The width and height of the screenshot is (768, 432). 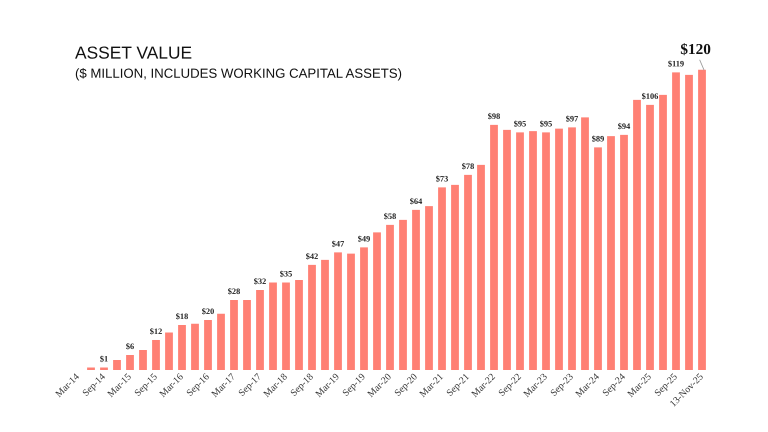 What do you see at coordinates (338, 244) in the screenshot?
I see `data-label: $47` at bounding box center [338, 244].